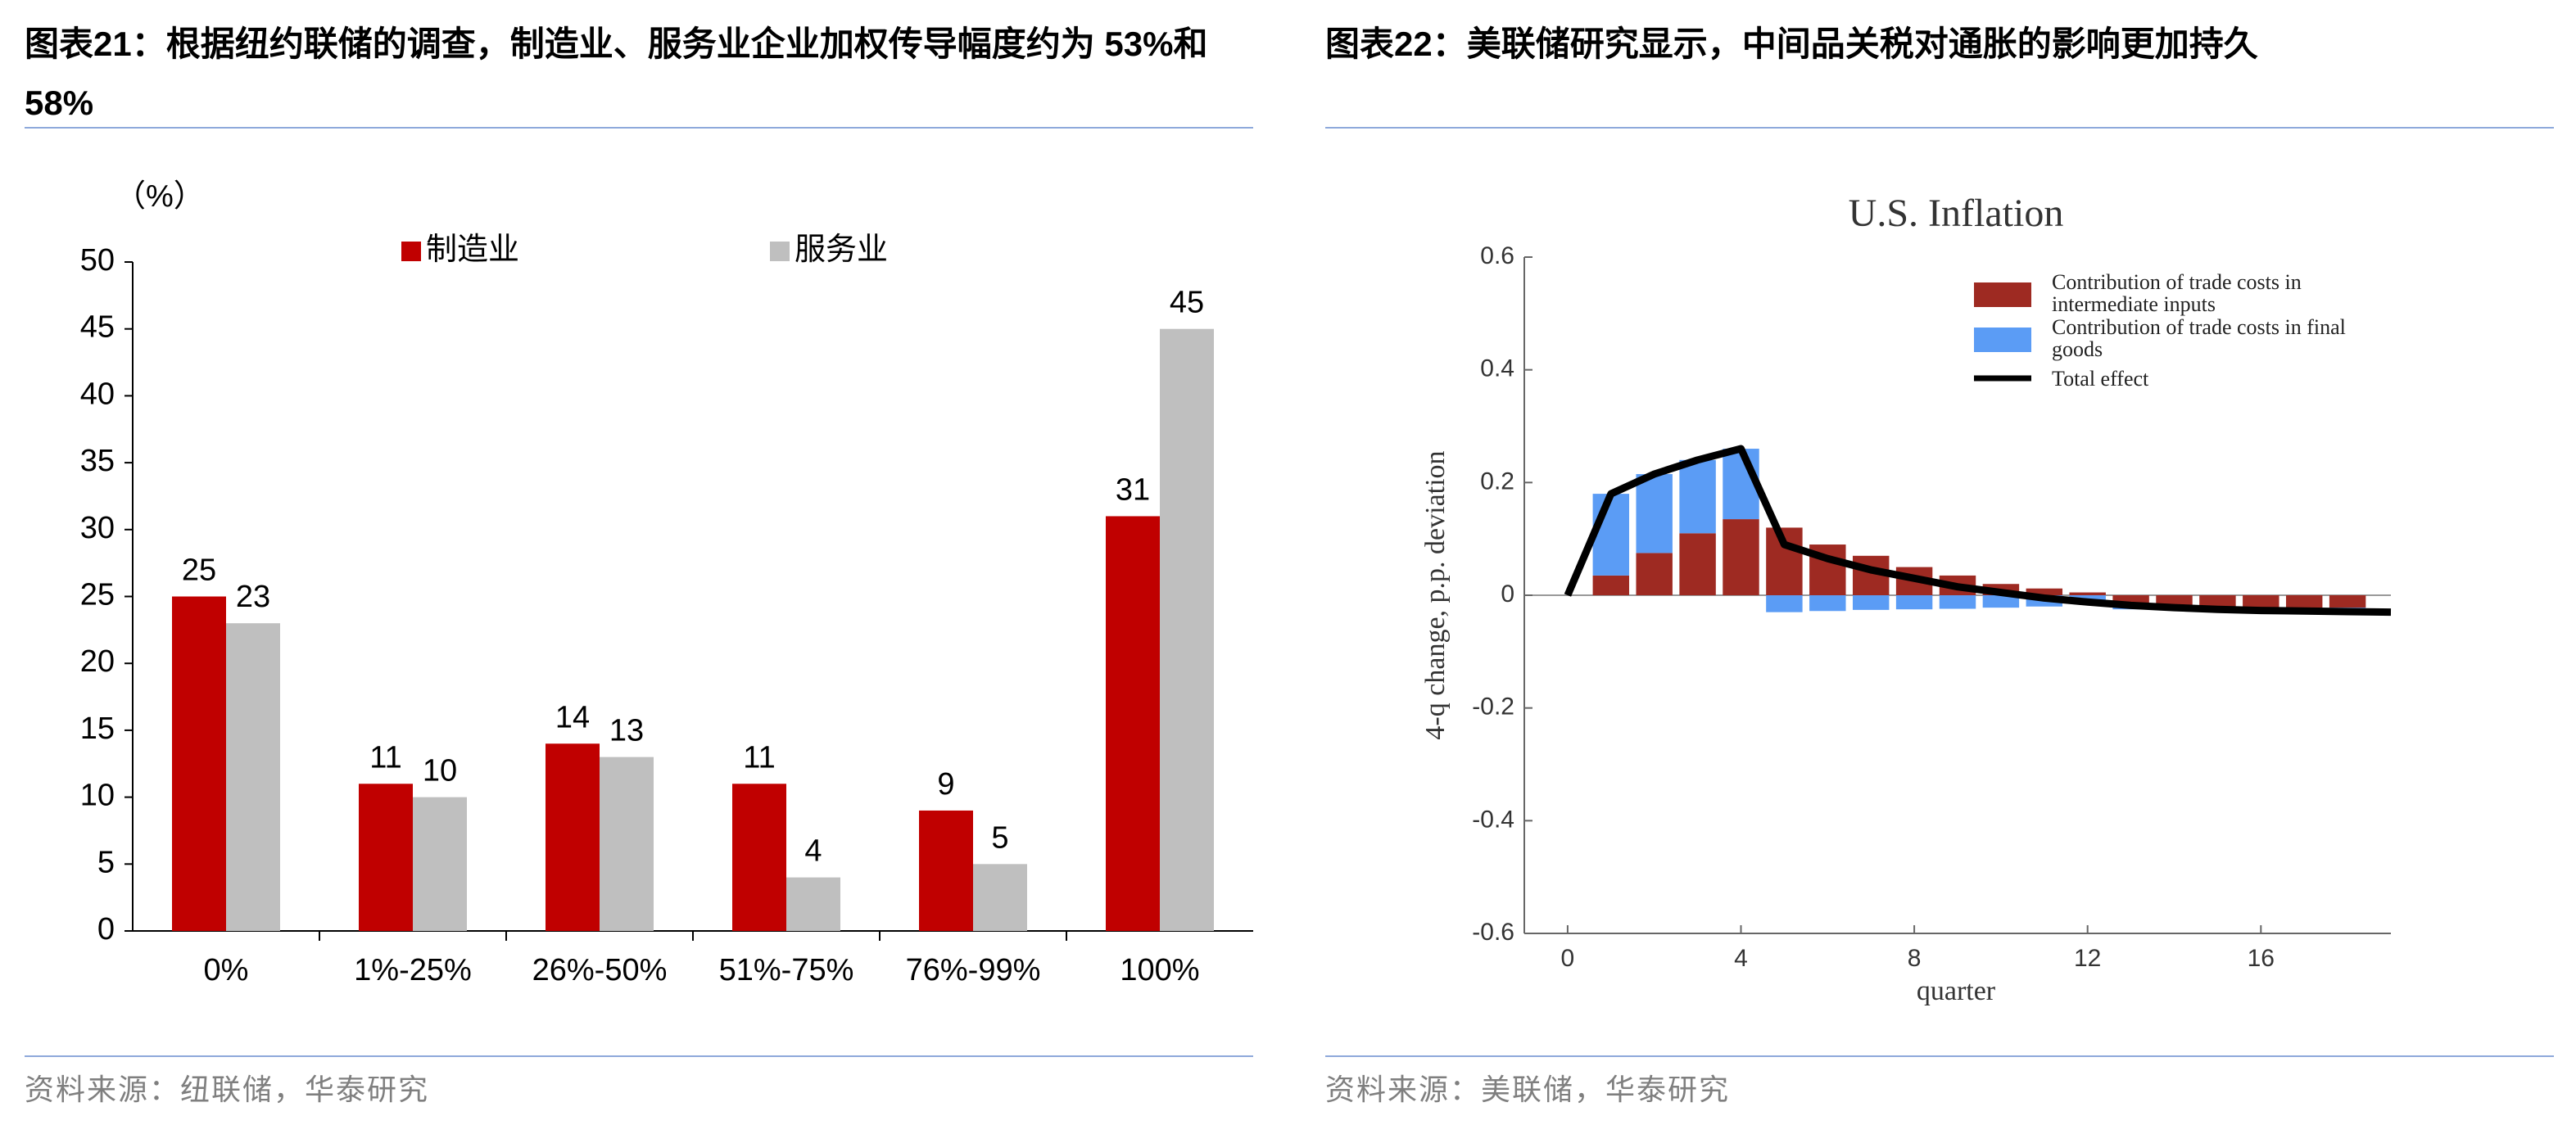 This screenshot has height=1125, width=2576. What do you see at coordinates (1528, 1089) in the screenshot?
I see `source: 资料来源：美联储，华泰研究` at bounding box center [1528, 1089].